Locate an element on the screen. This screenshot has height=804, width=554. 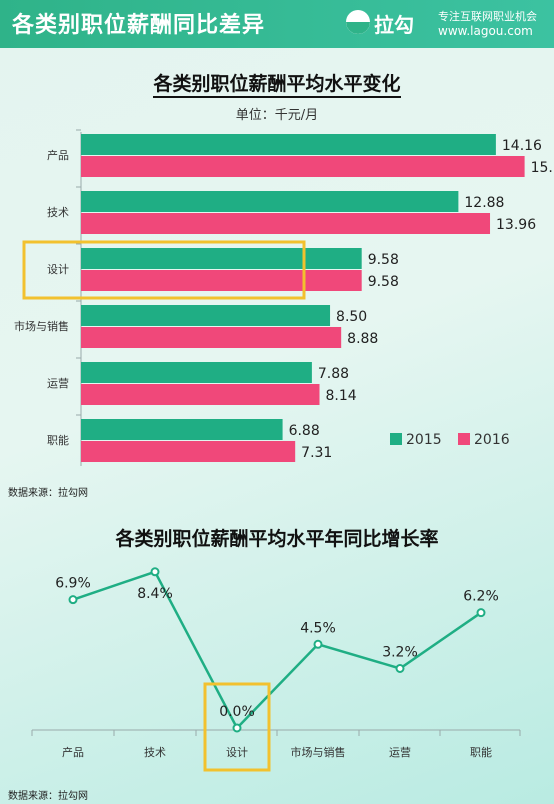
legend-label: 2015 is located at coordinates (424, 440).